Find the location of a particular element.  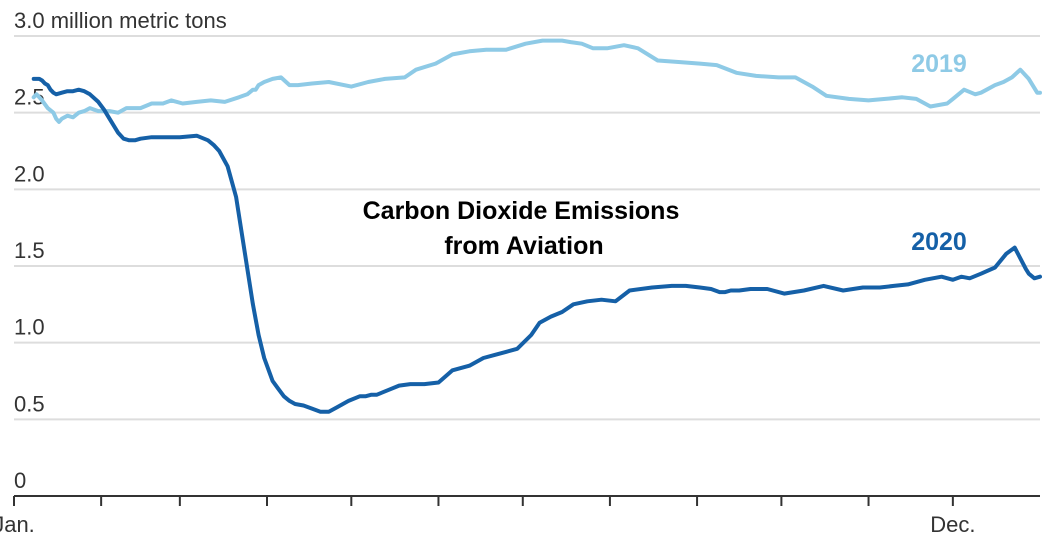

chart-title-line-2: from Aviation is located at coordinates (523, 246).